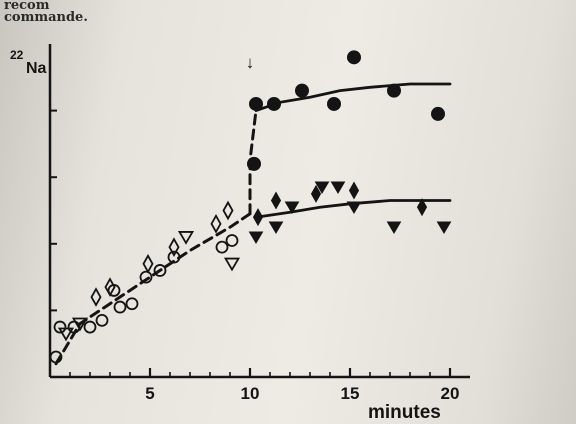 This screenshot has height=424, width=576. What do you see at coordinates (350, 393) in the screenshot?
I see `x-tick-label: 15` at bounding box center [350, 393].